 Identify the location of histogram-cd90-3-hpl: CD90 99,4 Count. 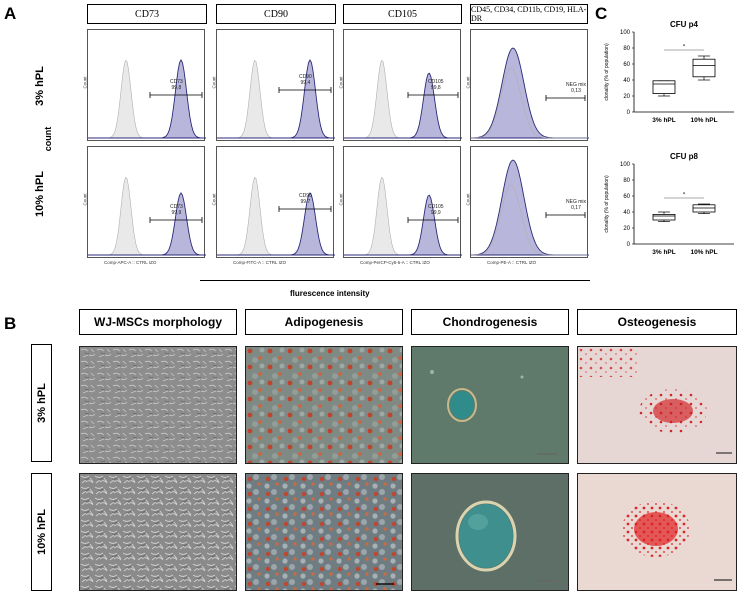
(273, 85).